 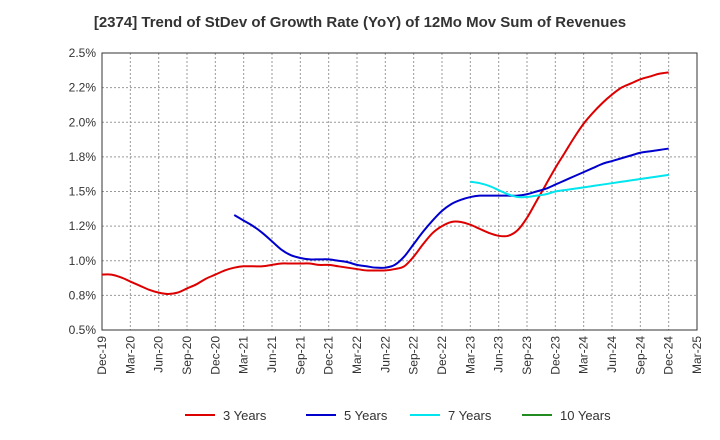 I want to click on x-tick-label: Jun-24, so click(x=612, y=354).